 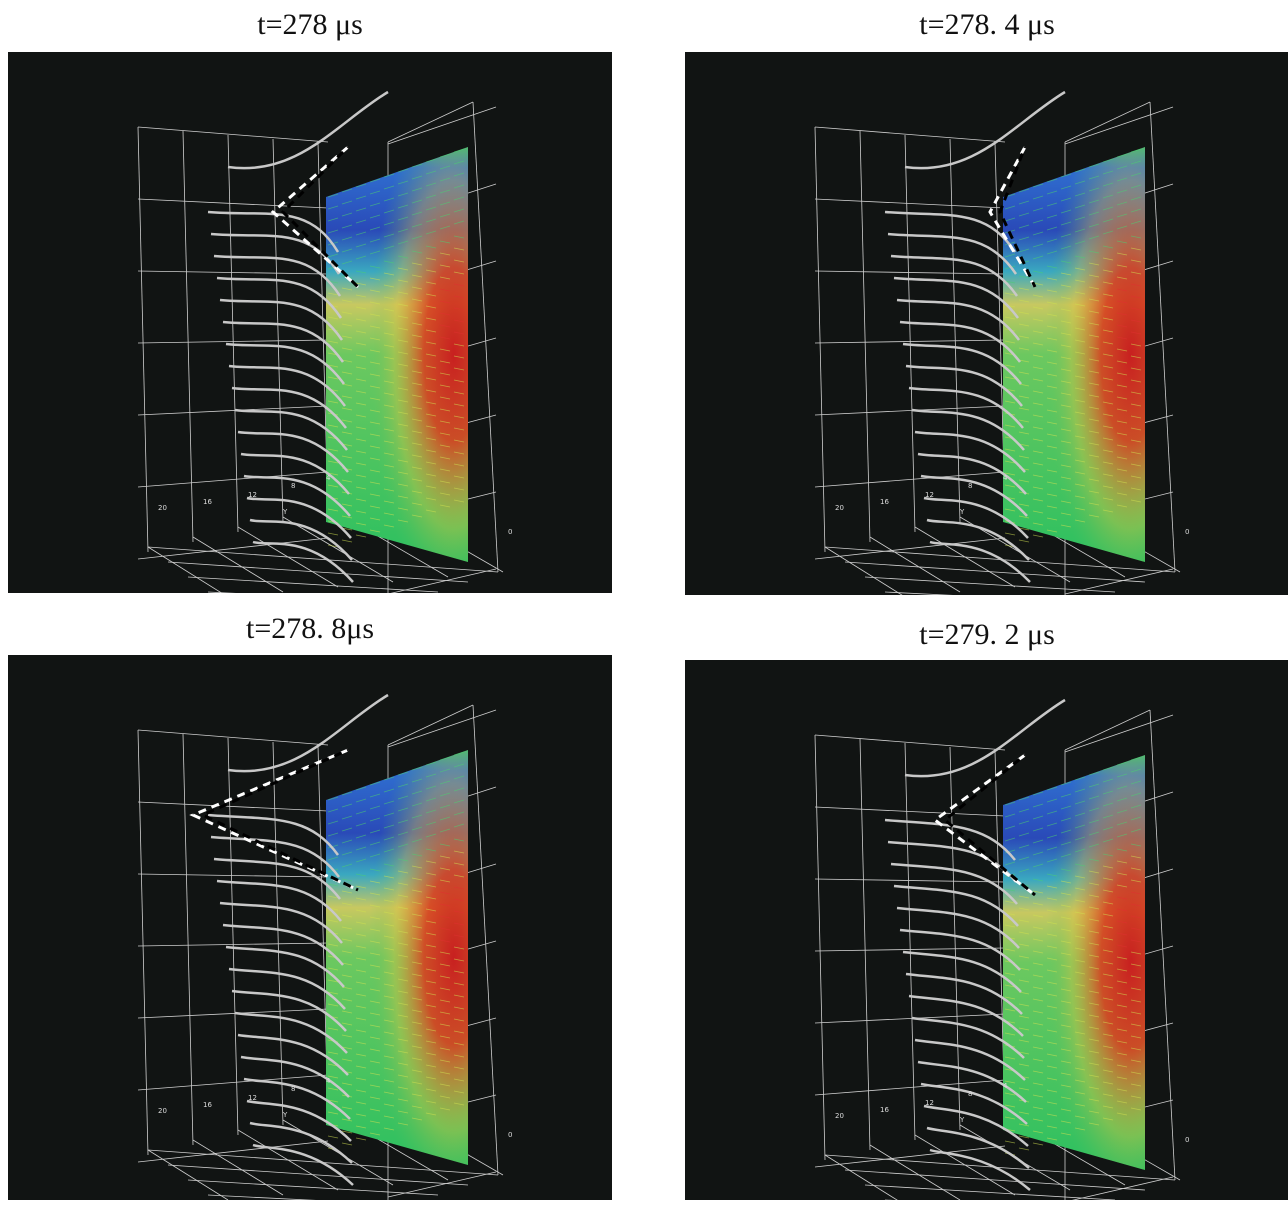 I want to click on front-line, so click(x=320, y=217).